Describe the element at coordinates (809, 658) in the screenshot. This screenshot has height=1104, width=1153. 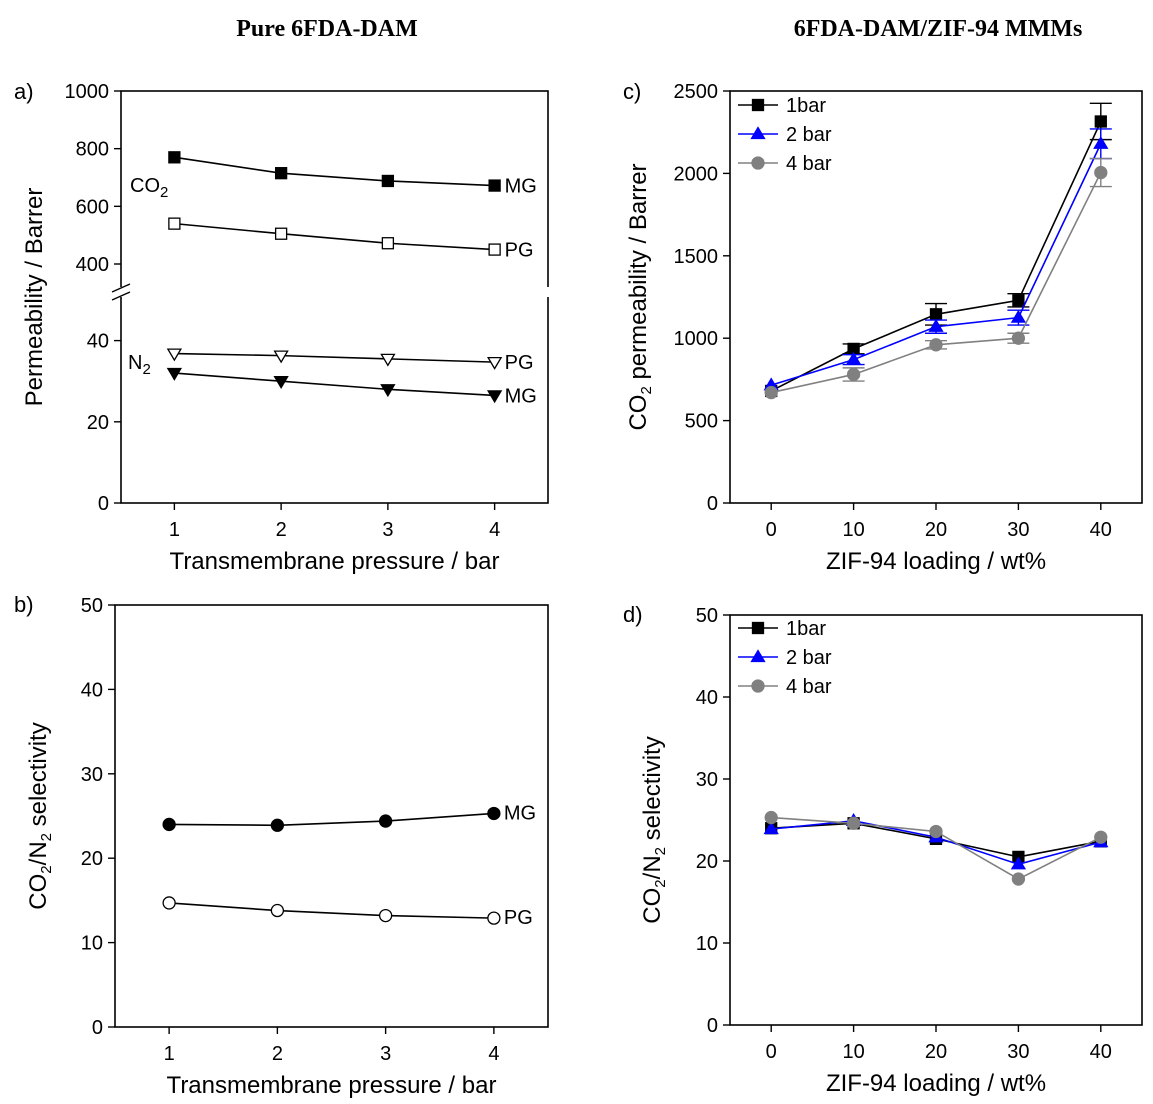
I see `legend-label: 2 bar` at that location.